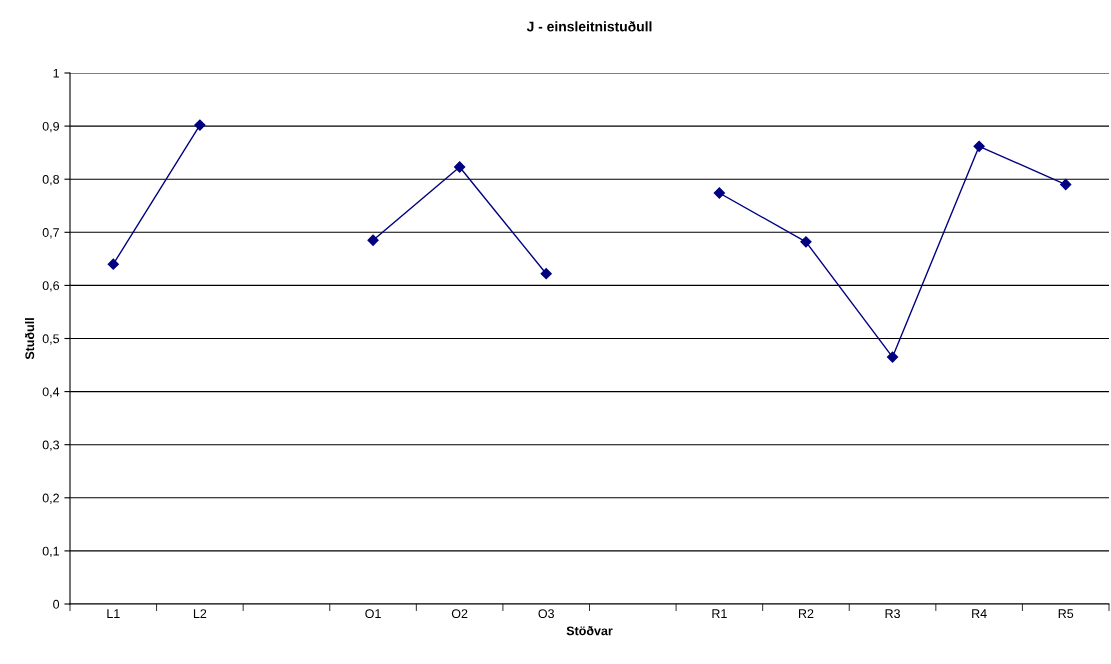 This screenshot has width=1111, height=664. Describe the element at coordinates (50, 498) in the screenshot. I see `y-tick-label: 0,2` at that location.